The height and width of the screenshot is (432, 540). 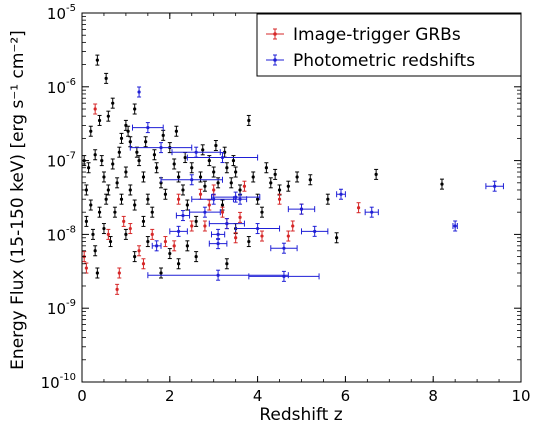 I want to click on x-tick-label: 10, so click(x=520, y=396).